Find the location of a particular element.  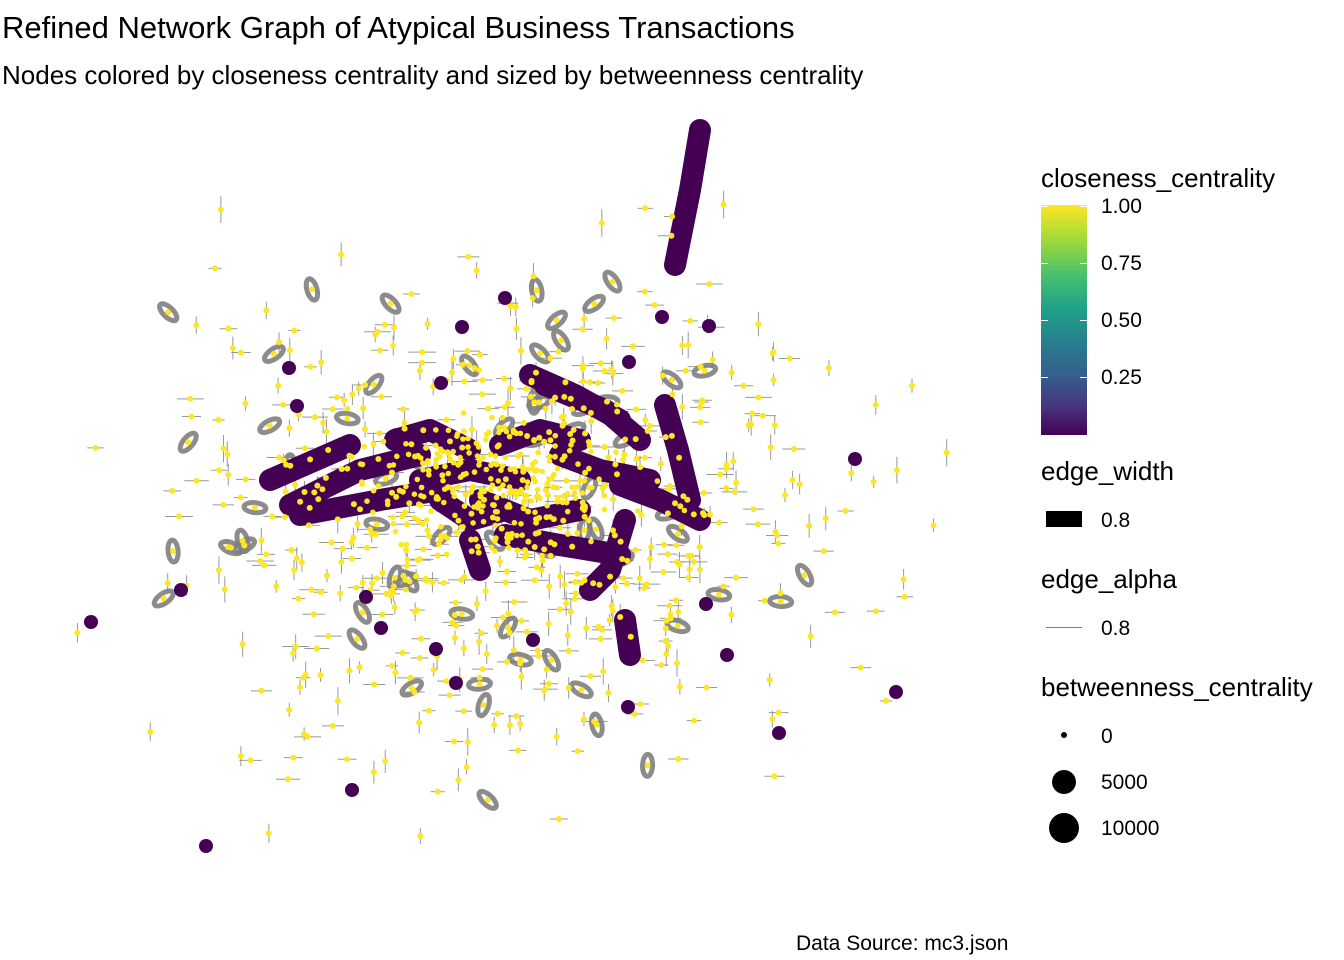

edge-width-key is located at coordinates (1064, 519).